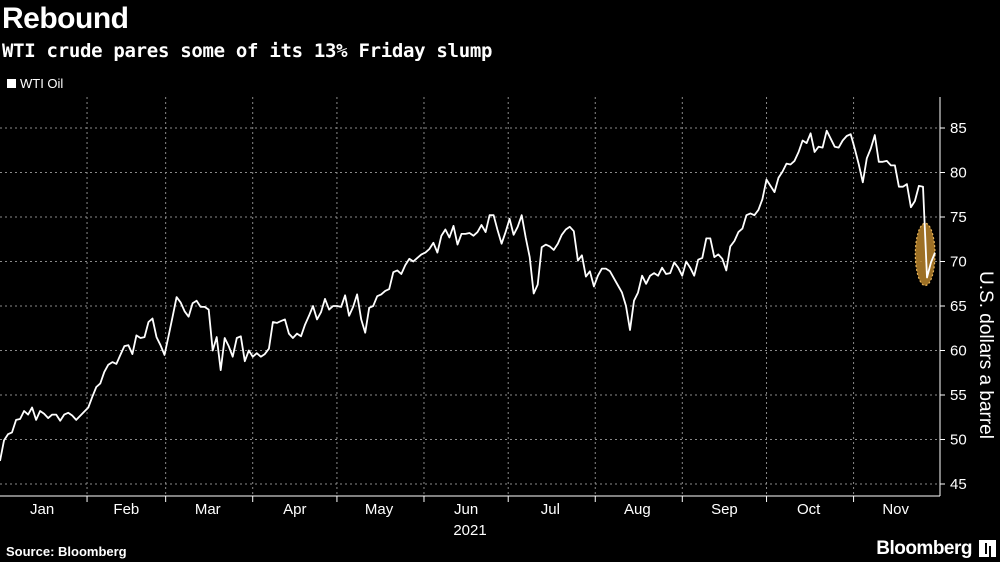 Image resolution: width=1000 pixels, height=562 pixels. I want to click on legend: WTI Oil, so click(35, 83).